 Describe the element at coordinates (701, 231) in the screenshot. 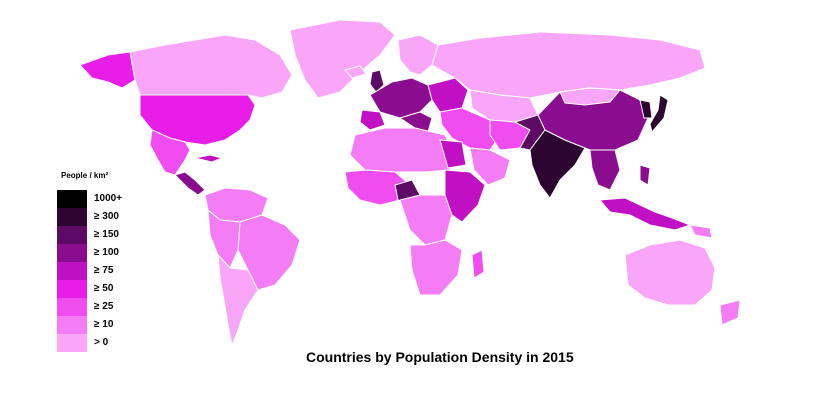

I see `region-png` at that location.